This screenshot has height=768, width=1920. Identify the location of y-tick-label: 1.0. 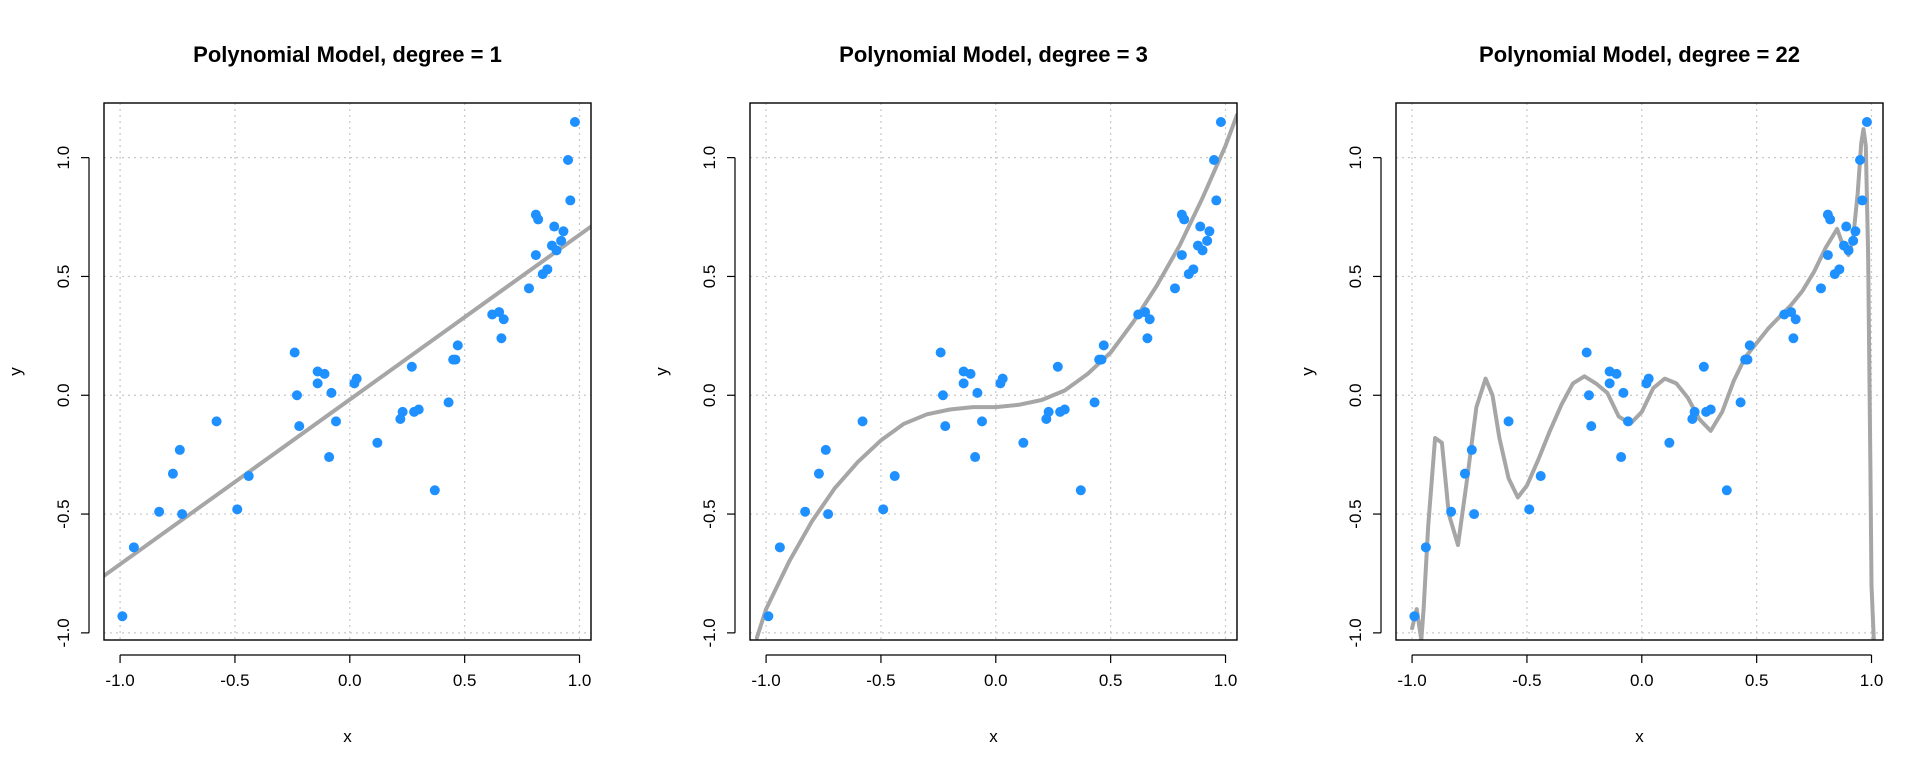
(709, 158).